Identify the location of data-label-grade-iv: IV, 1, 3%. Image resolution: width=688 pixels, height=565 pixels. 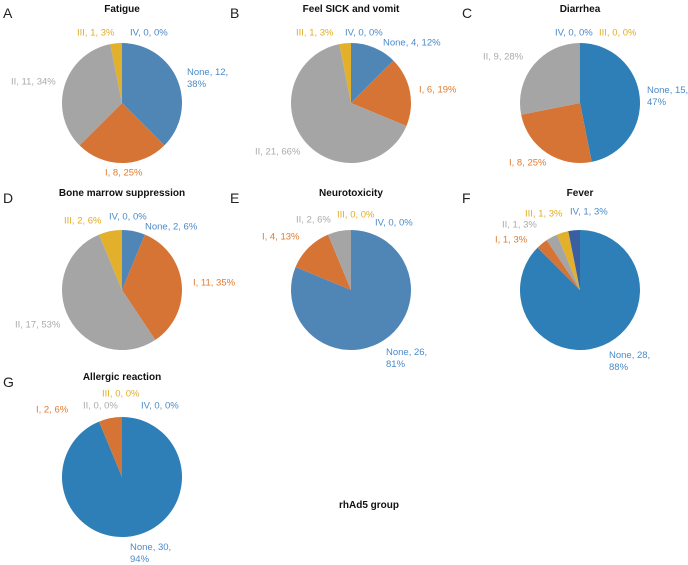
(589, 212).